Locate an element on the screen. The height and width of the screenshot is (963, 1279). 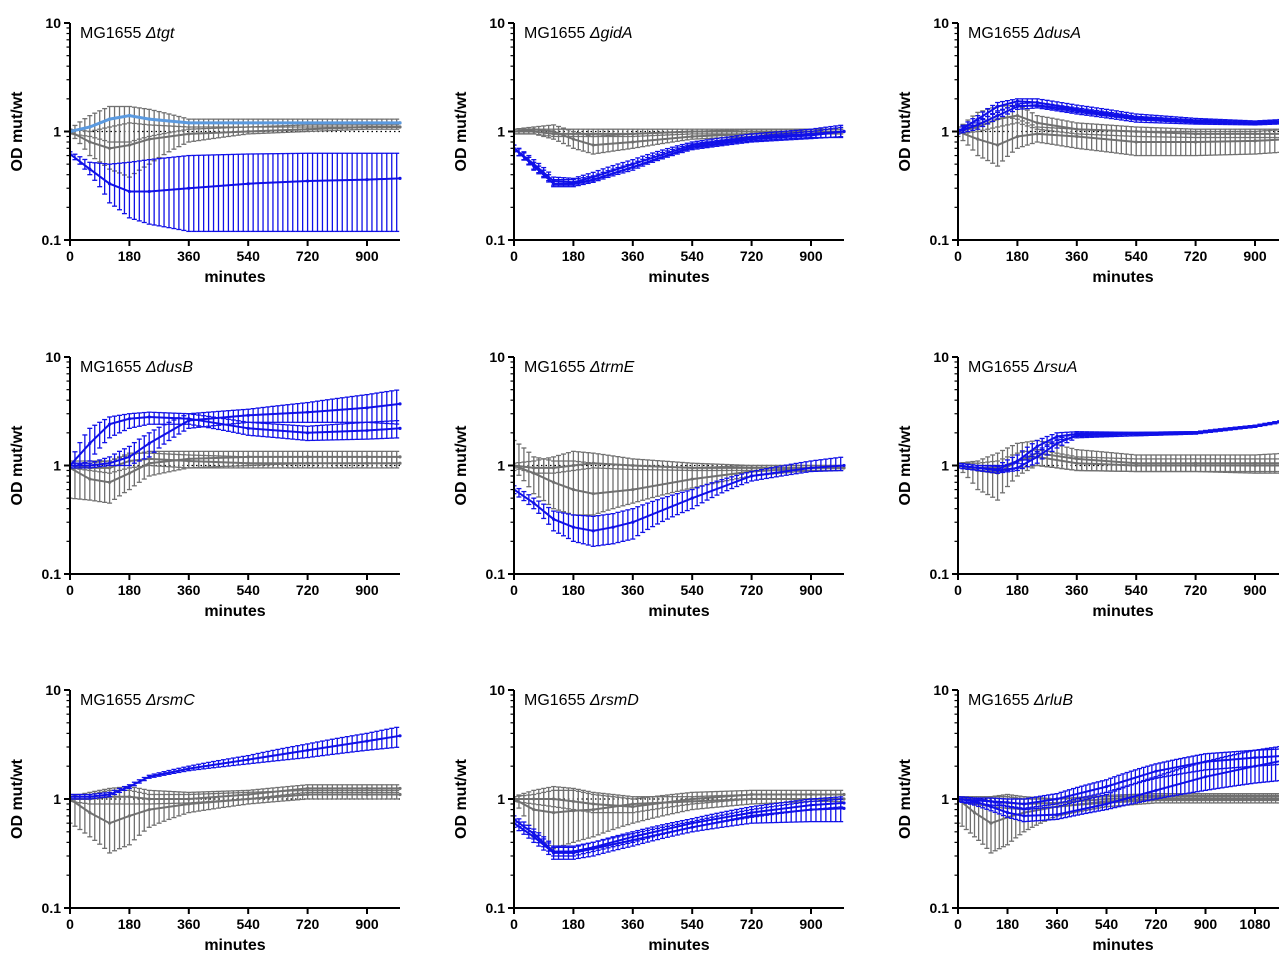
series-4-gray is located at coordinates (236, 150).